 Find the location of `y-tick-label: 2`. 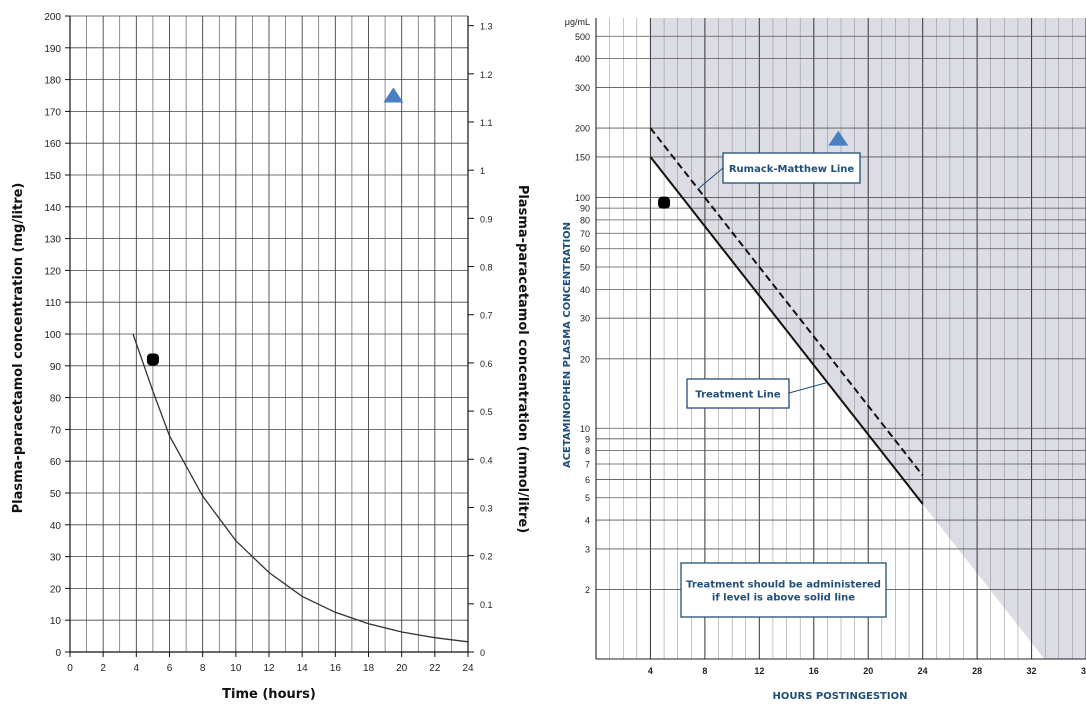

y-tick-label: 2 is located at coordinates (587, 590).